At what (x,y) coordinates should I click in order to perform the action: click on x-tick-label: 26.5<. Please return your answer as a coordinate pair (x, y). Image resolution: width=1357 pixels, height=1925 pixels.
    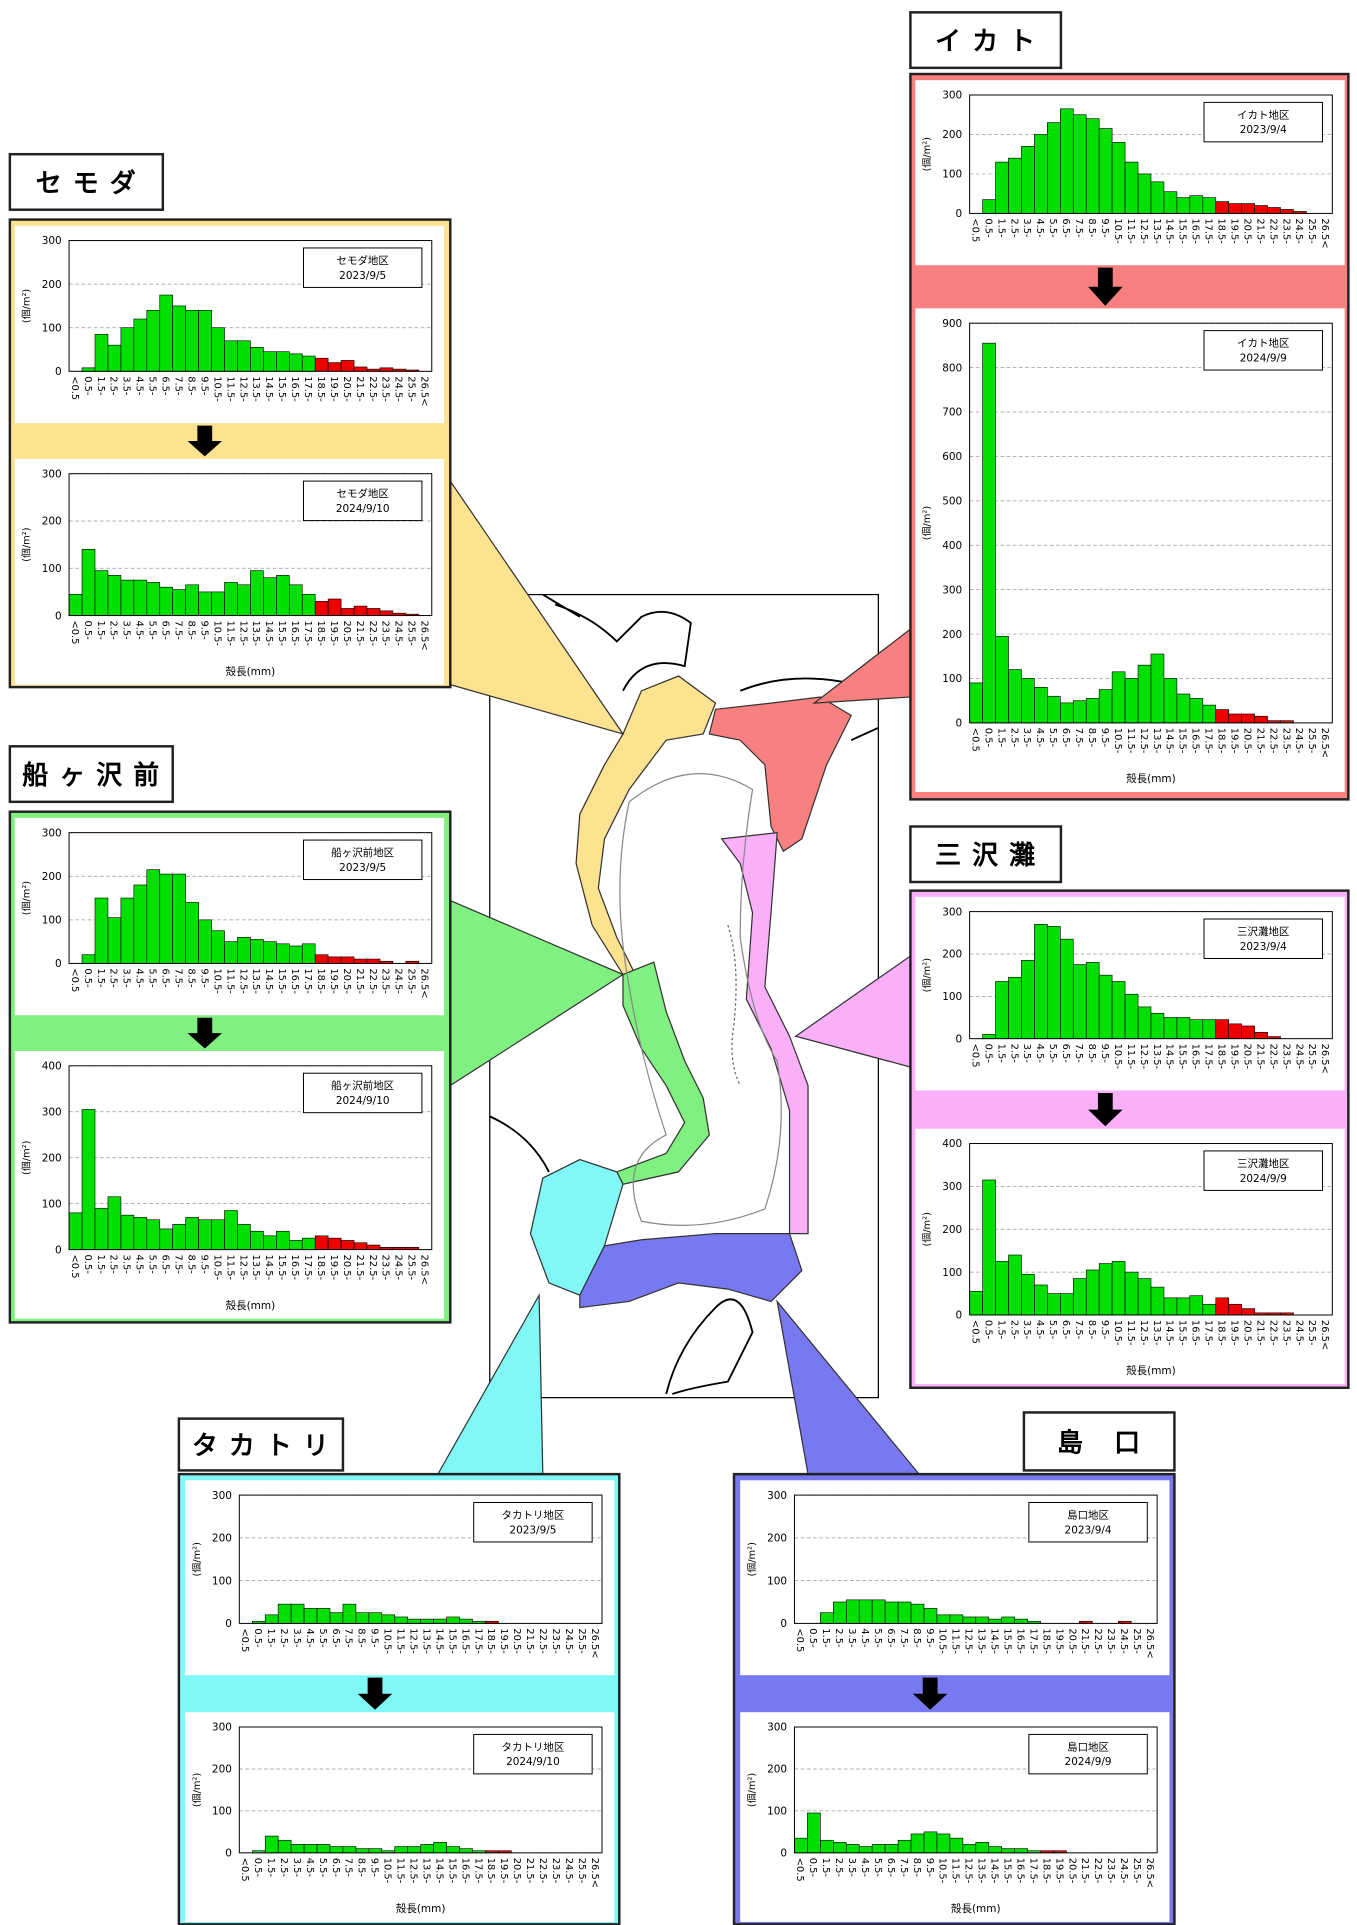
    Looking at the image, I should click on (594, 1643).